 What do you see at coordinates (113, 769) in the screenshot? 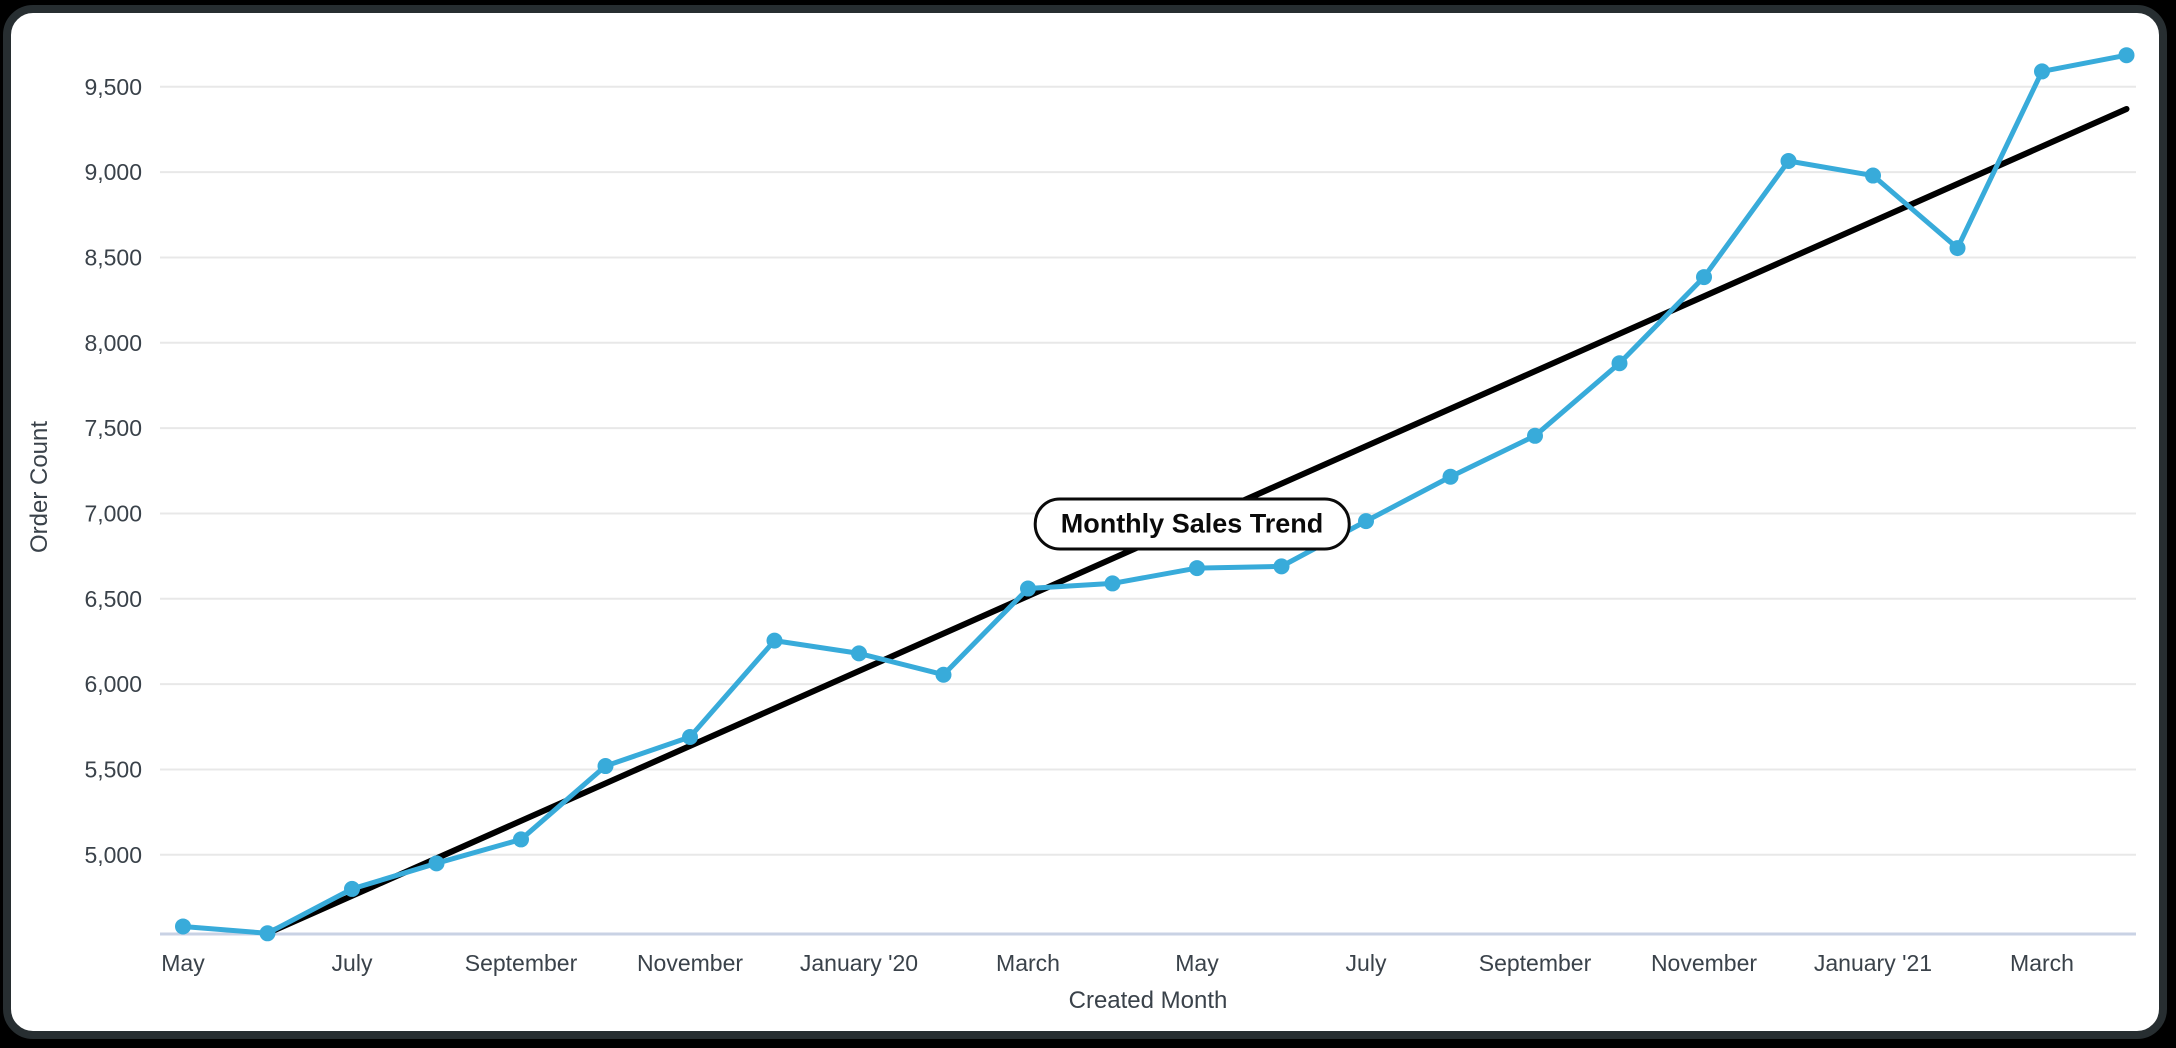
I see `y-tick-label: 5,500` at bounding box center [113, 769].